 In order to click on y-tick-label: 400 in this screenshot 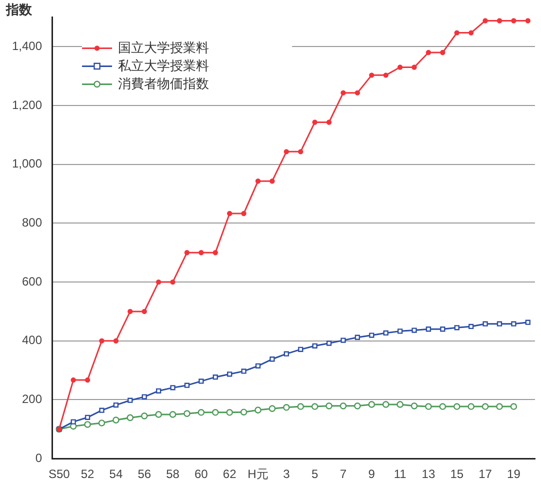, I will do `click(32, 340)`.